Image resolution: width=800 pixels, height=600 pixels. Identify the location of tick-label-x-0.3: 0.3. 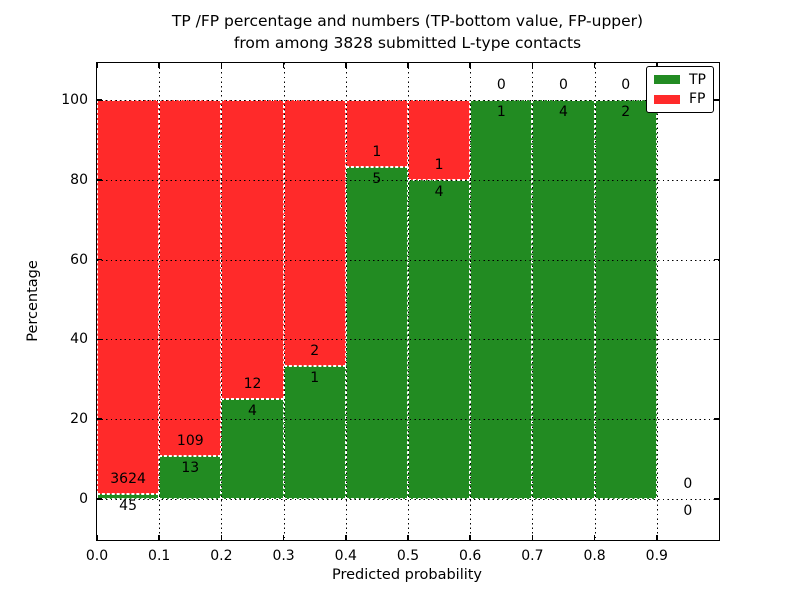
(283, 556).